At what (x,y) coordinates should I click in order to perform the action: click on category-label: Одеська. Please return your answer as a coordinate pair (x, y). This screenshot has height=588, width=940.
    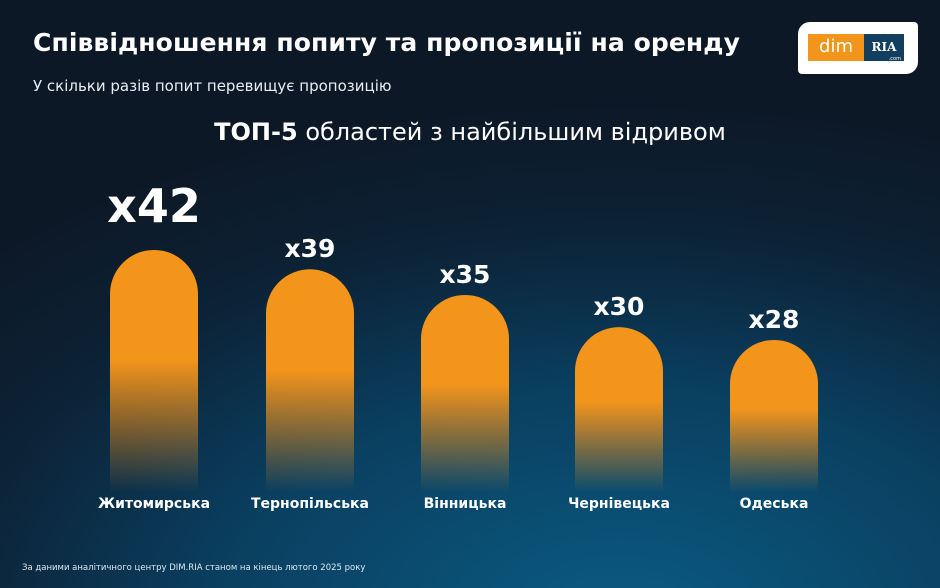
    Looking at the image, I should click on (774, 504).